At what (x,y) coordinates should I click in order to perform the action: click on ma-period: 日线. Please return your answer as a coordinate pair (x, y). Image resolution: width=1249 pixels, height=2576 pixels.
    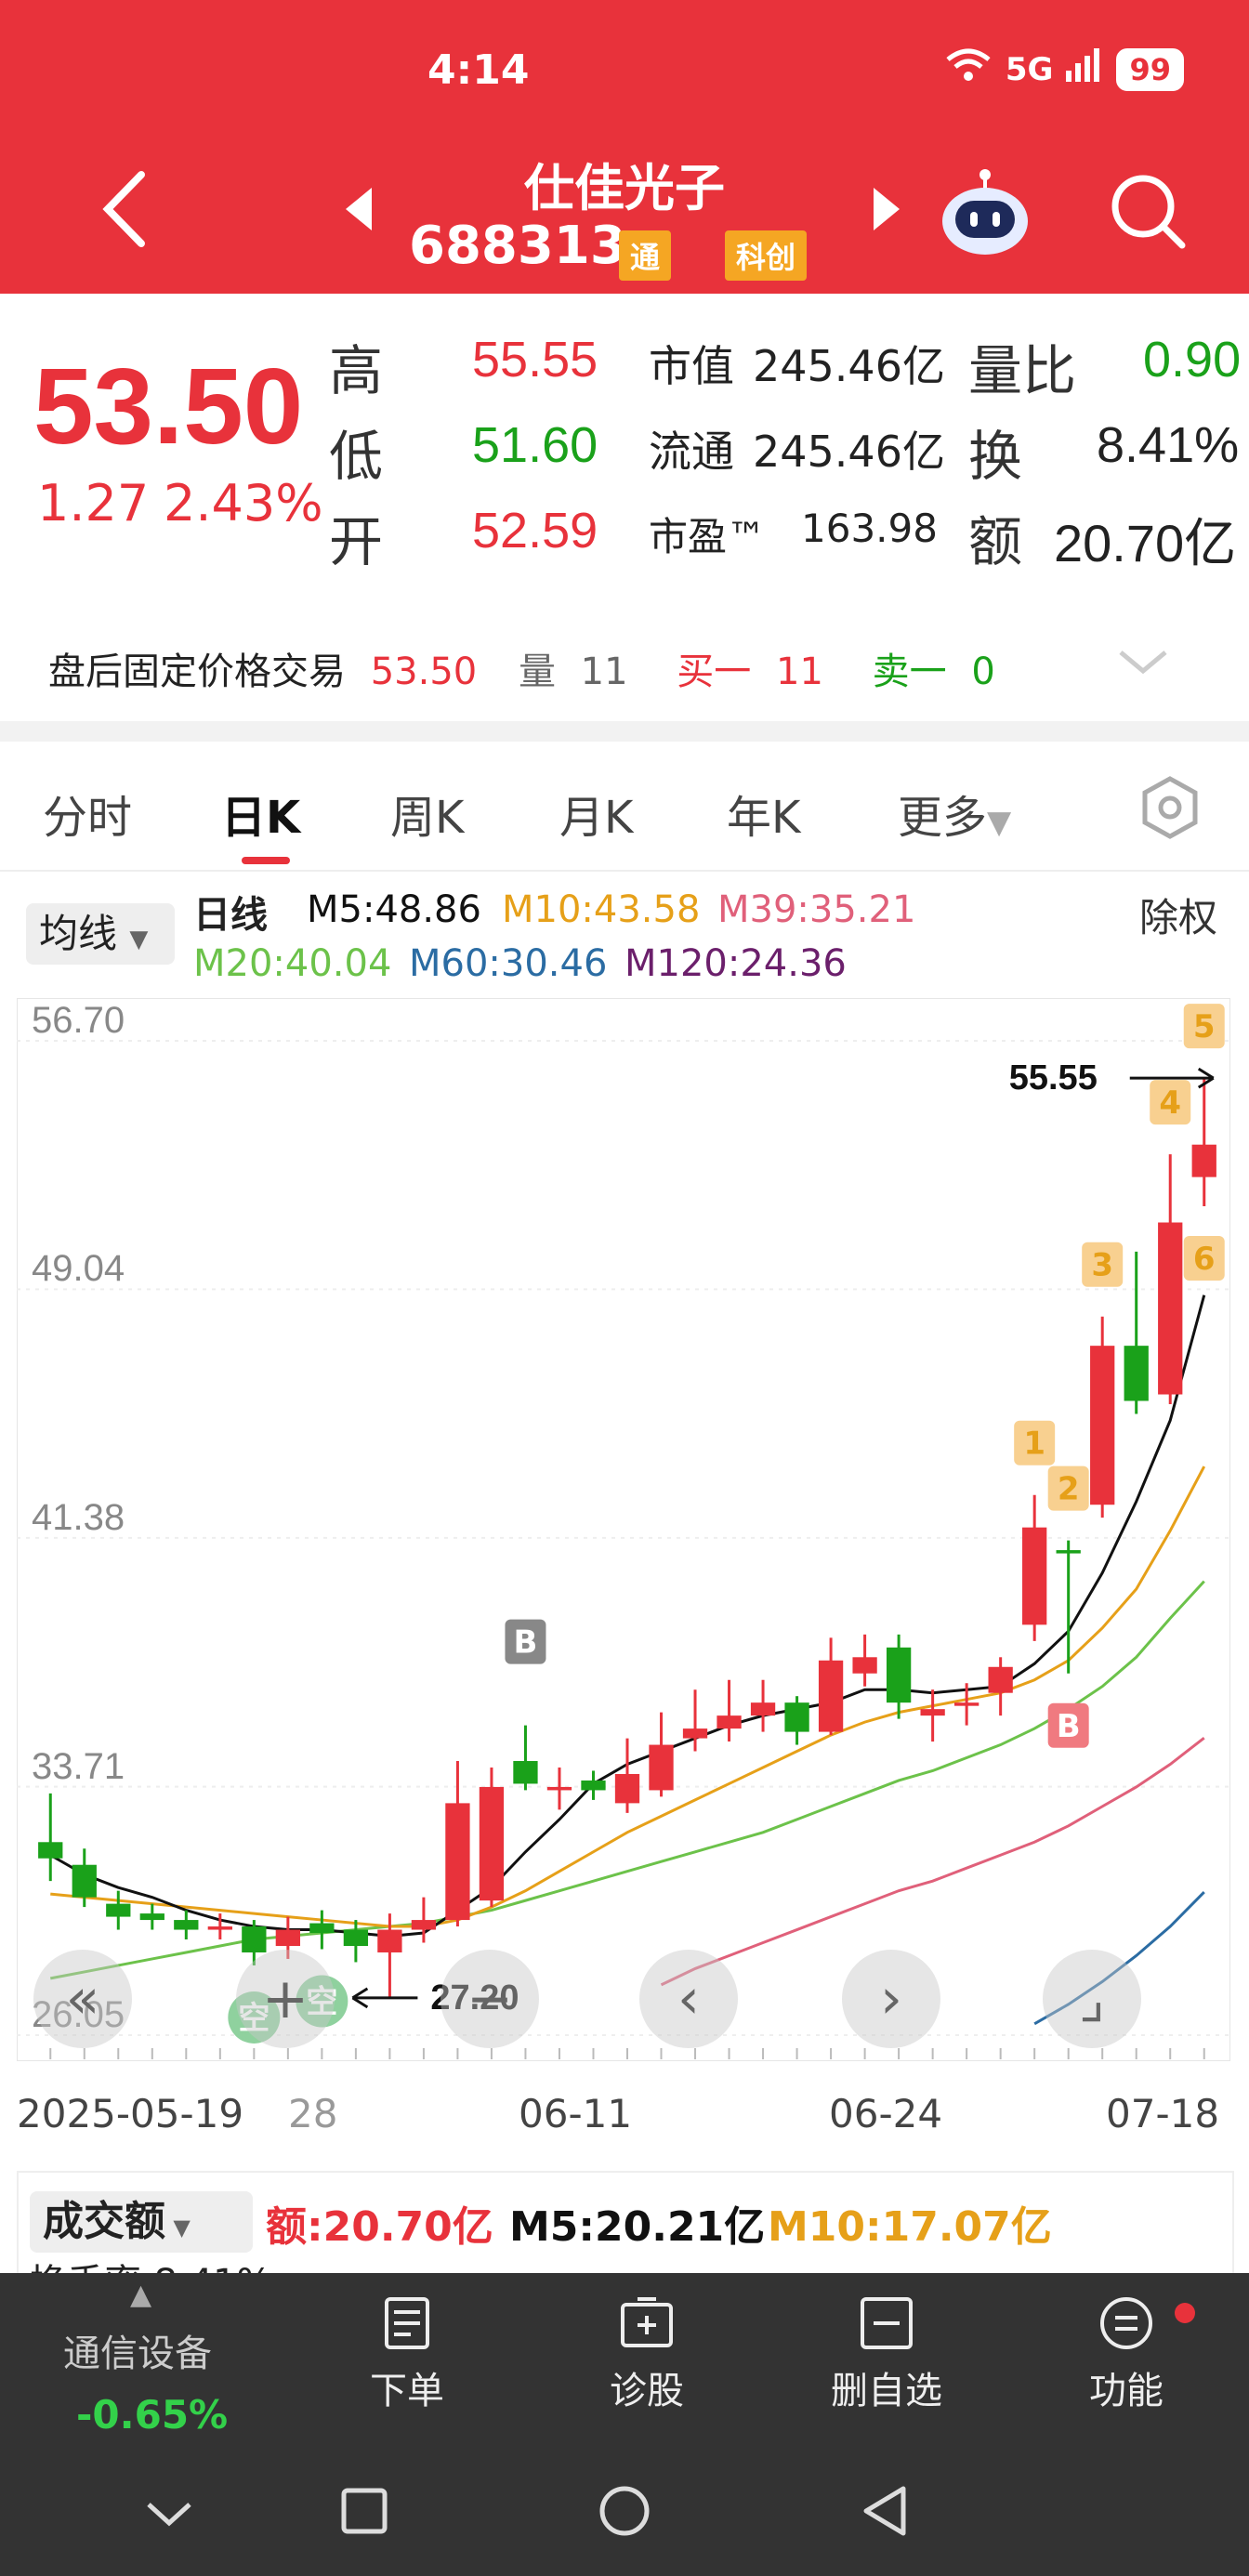
    Looking at the image, I should click on (230, 915).